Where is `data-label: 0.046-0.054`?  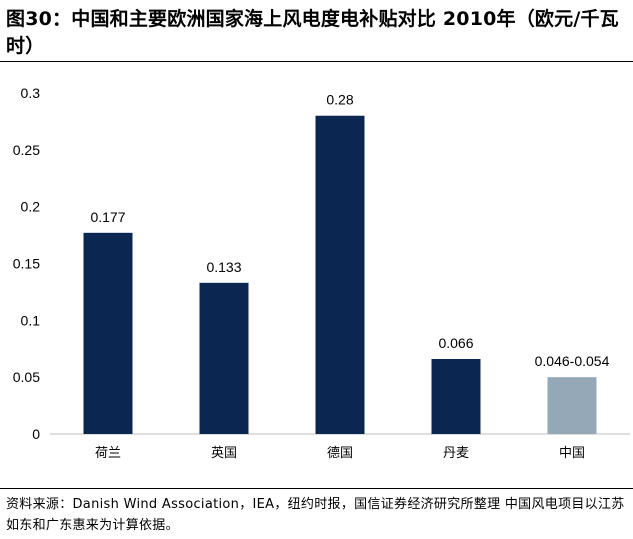 data-label: 0.046-0.054 is located at coordinates (572, 361).